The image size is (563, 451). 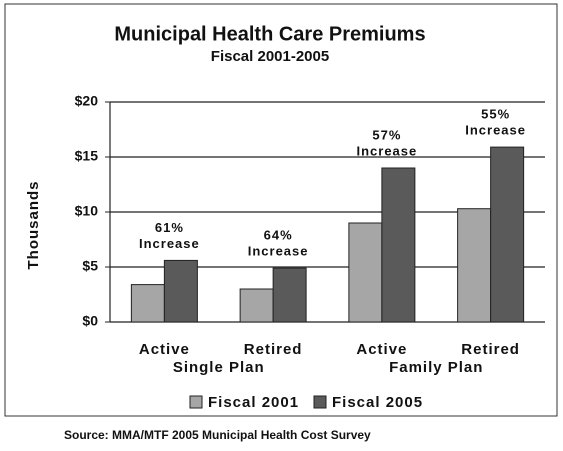 I want to click on y-tick-label: $10, so click(x=87, y=211).